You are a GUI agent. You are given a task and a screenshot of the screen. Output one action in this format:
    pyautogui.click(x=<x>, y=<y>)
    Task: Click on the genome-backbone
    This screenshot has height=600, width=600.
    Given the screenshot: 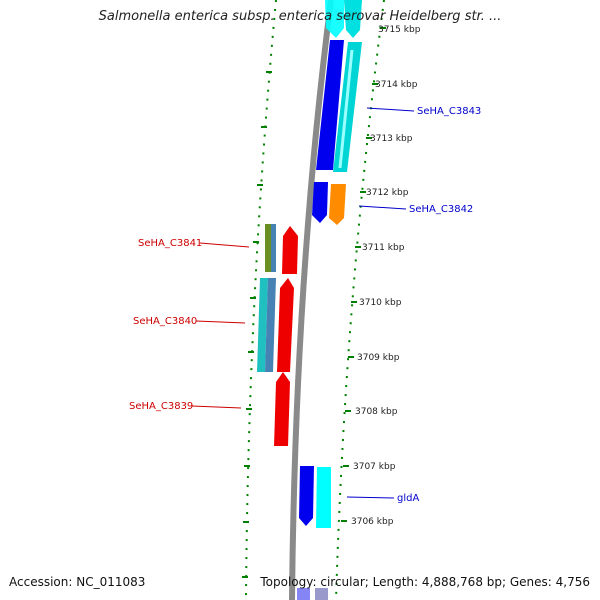 What is the action you would take?
    pyautogui.click(x=311, y=300)
    